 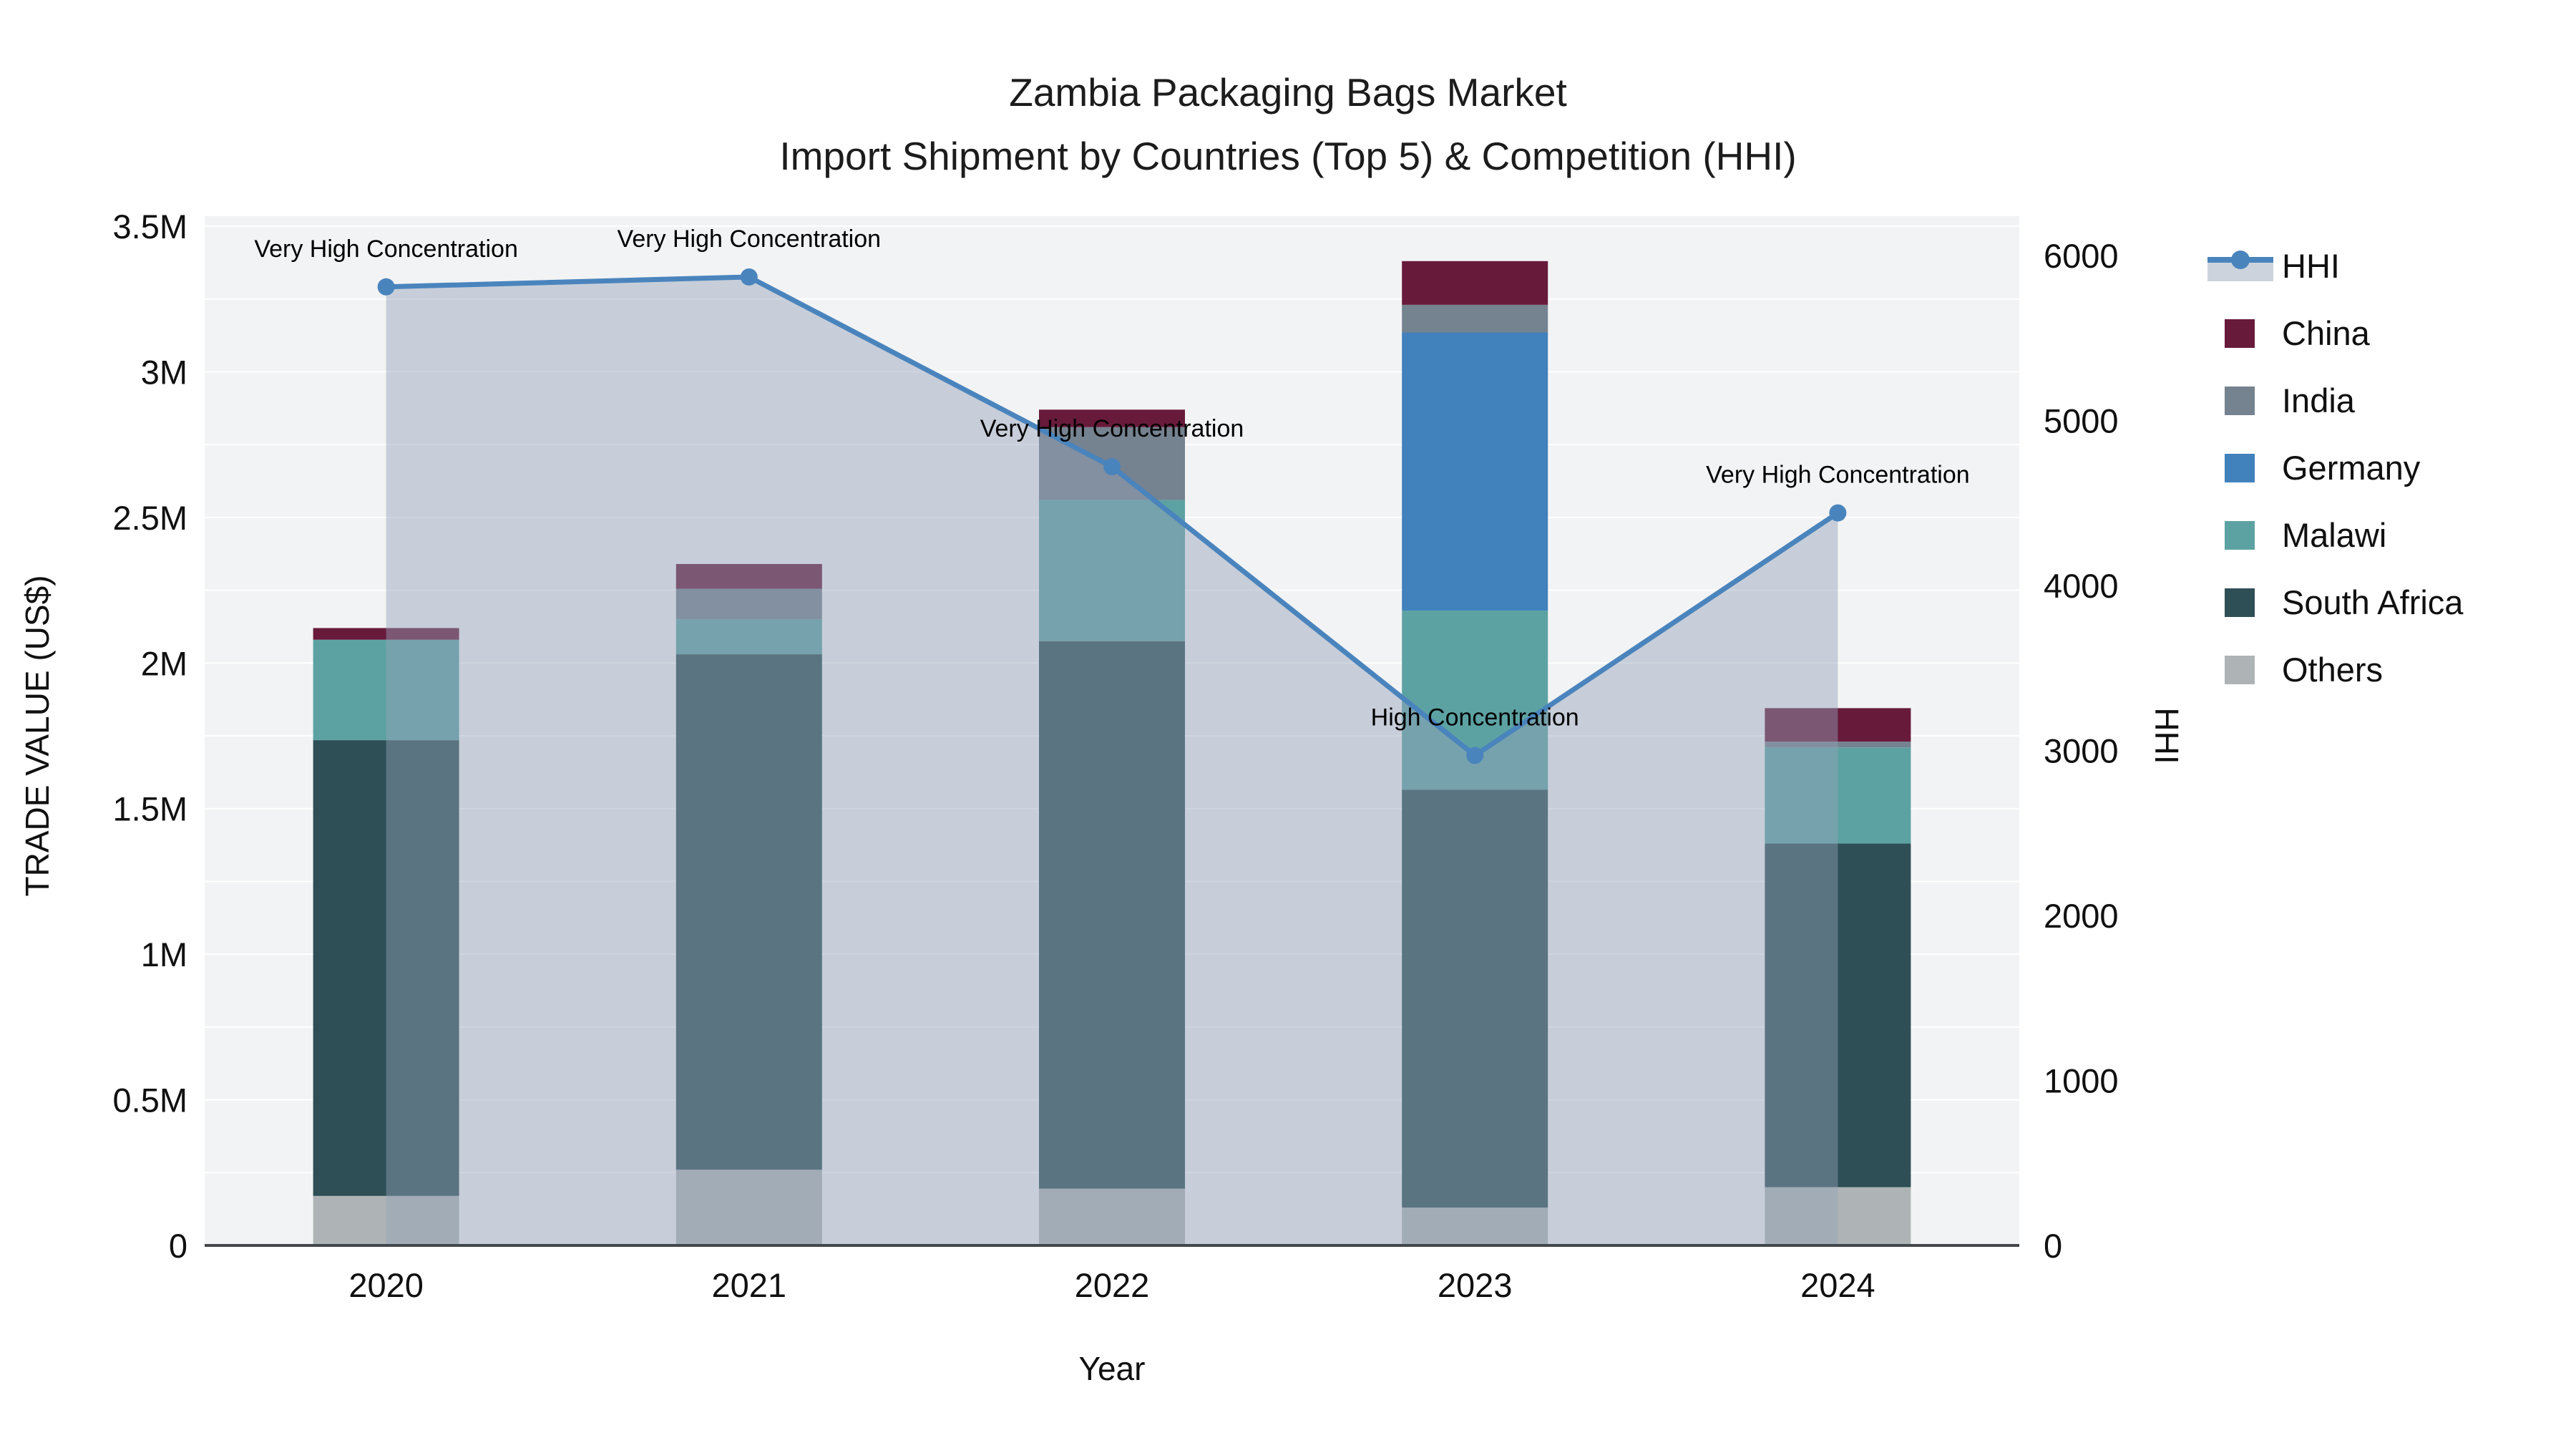 What do you see at coordinates (748, 604) in the screenshot?
I see `bar-segment-india-2021` at bounding box center [748, 604].